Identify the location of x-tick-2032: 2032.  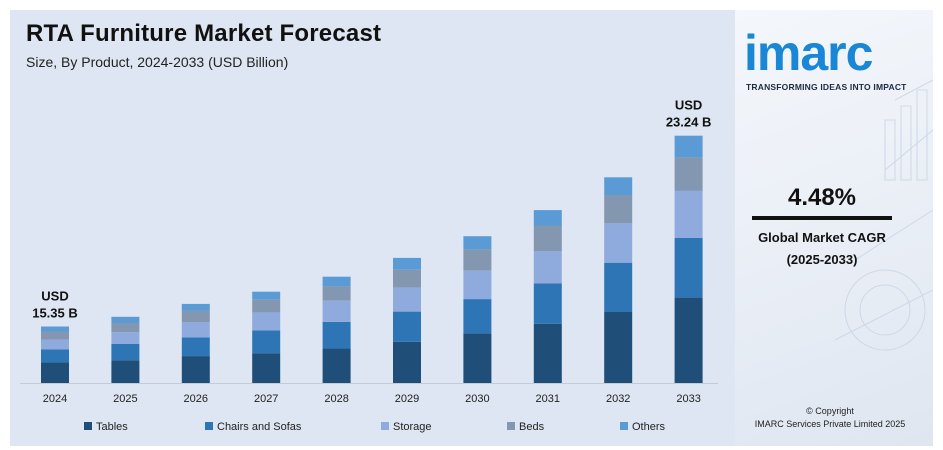
(618, 399).